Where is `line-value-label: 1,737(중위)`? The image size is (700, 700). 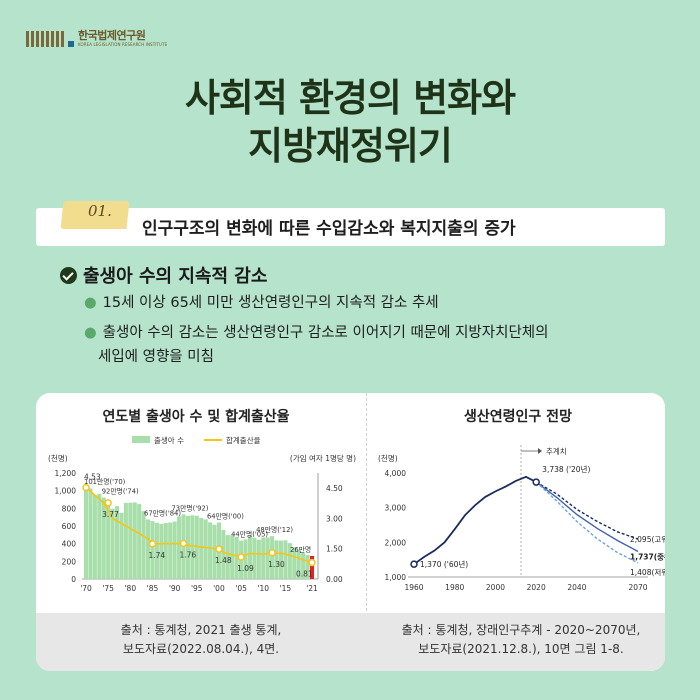
line-value-label: 1,737(중위) is located at coordinates (647, 556).